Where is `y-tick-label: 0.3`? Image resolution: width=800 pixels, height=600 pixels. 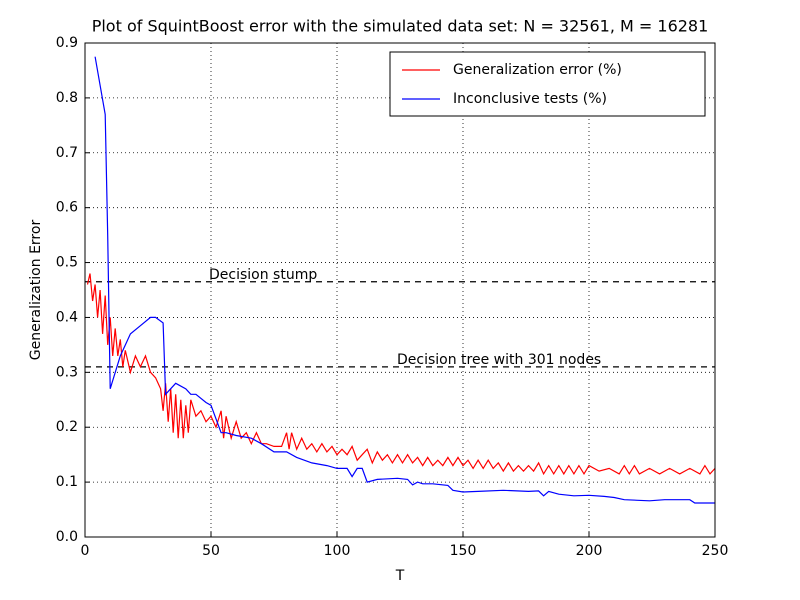 y-tick-label: 0.3 is located at coordinates (67, 372).